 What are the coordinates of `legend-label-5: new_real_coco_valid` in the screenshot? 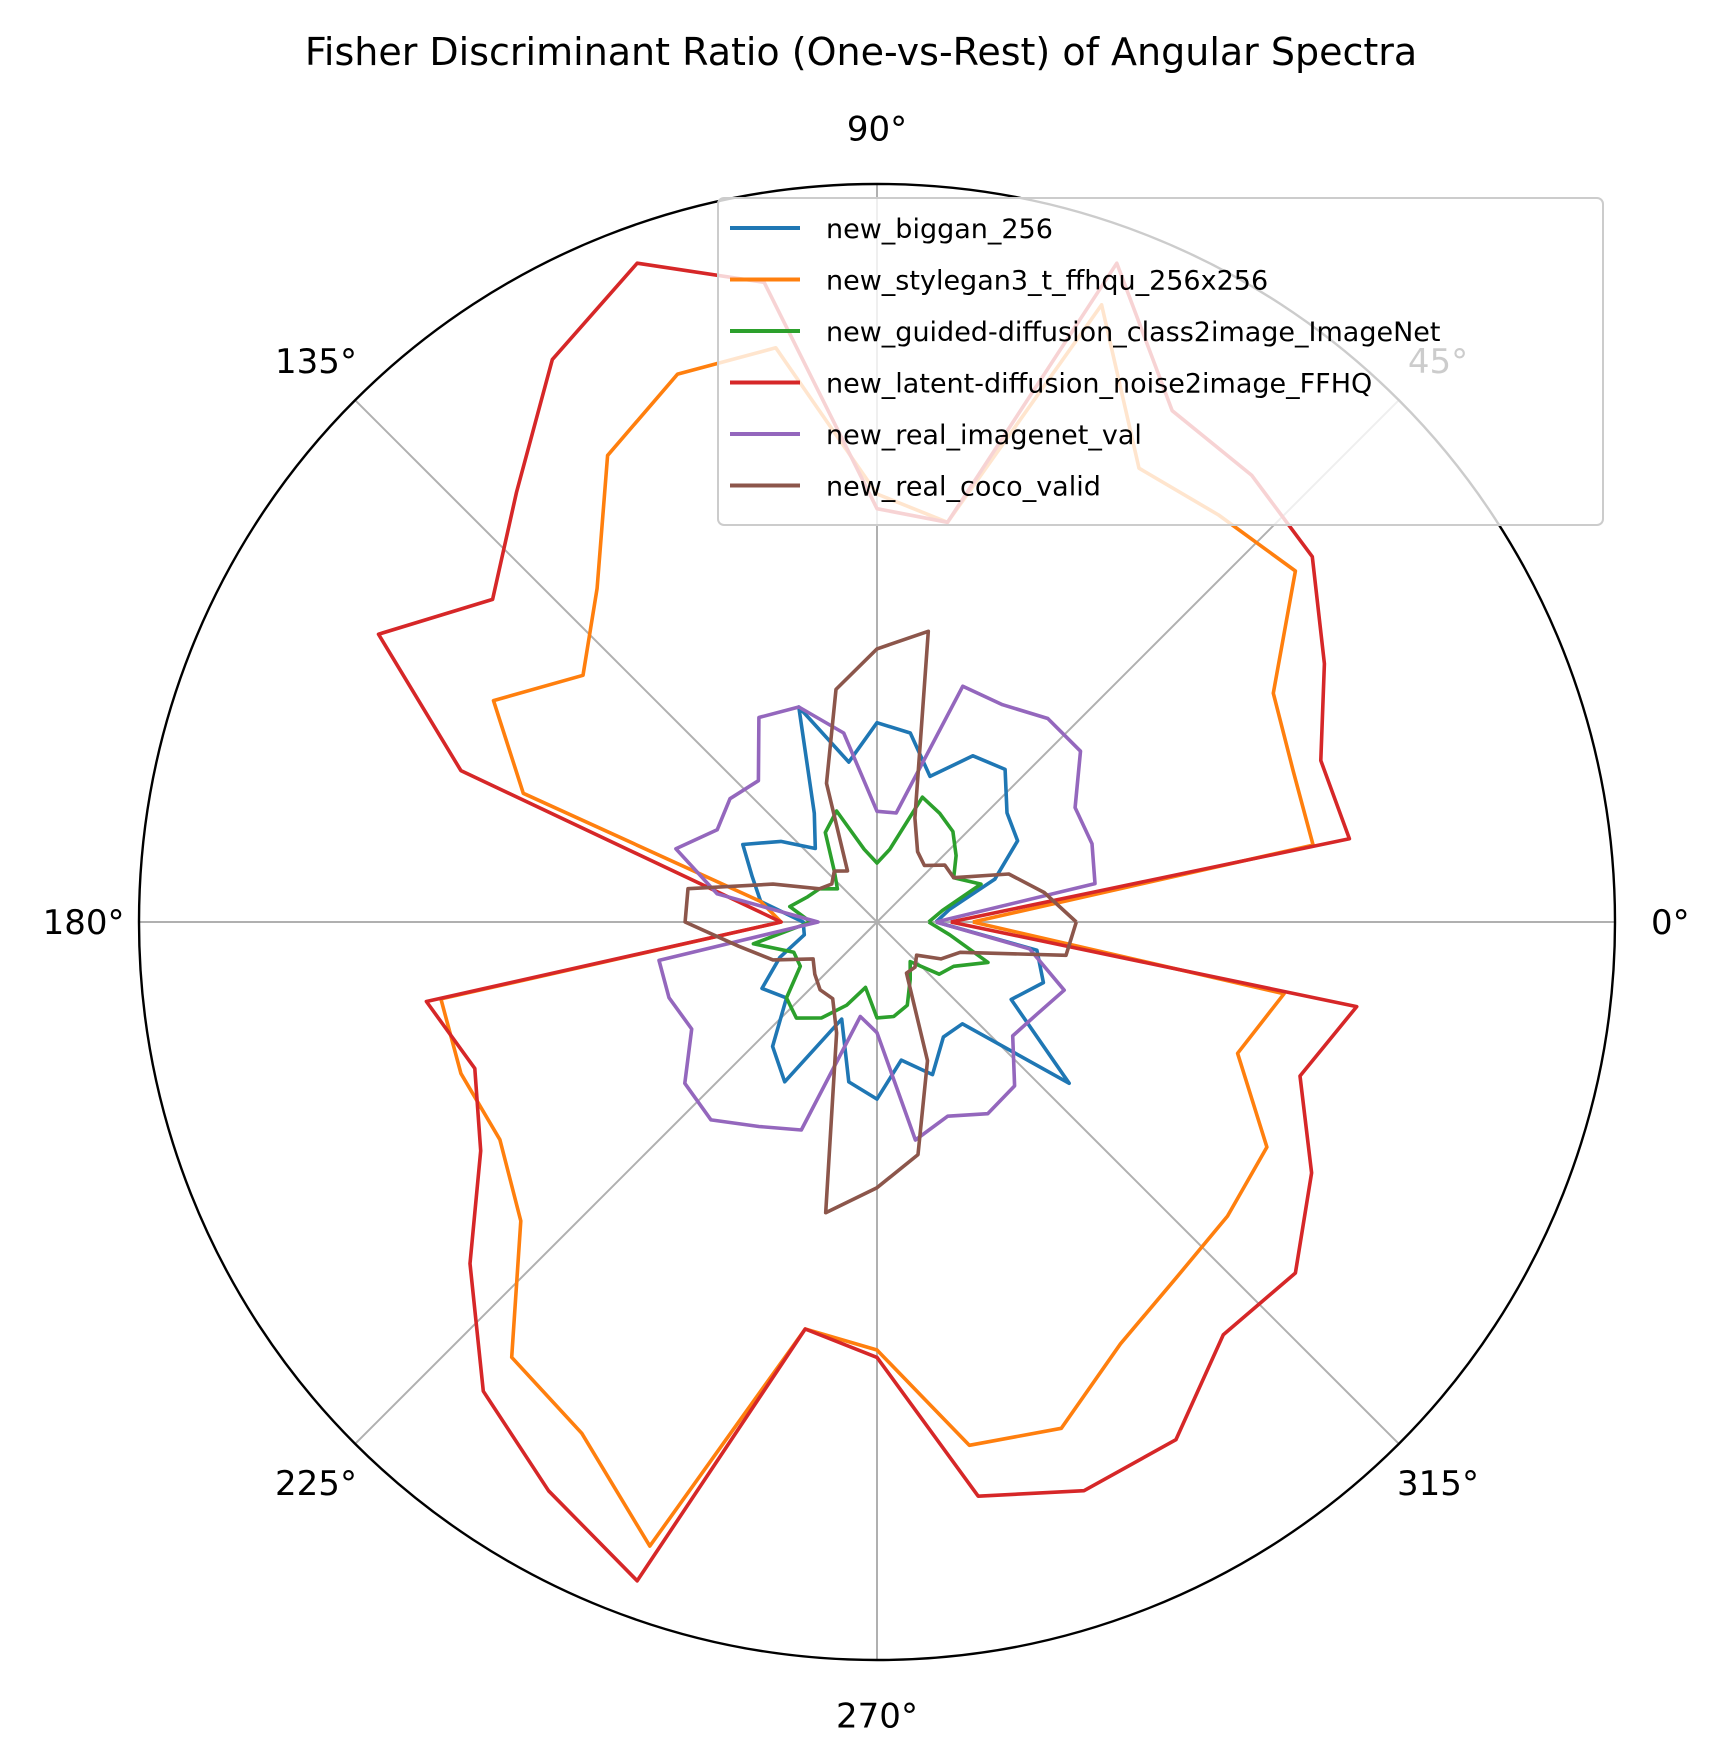 It's located at (963, 487).